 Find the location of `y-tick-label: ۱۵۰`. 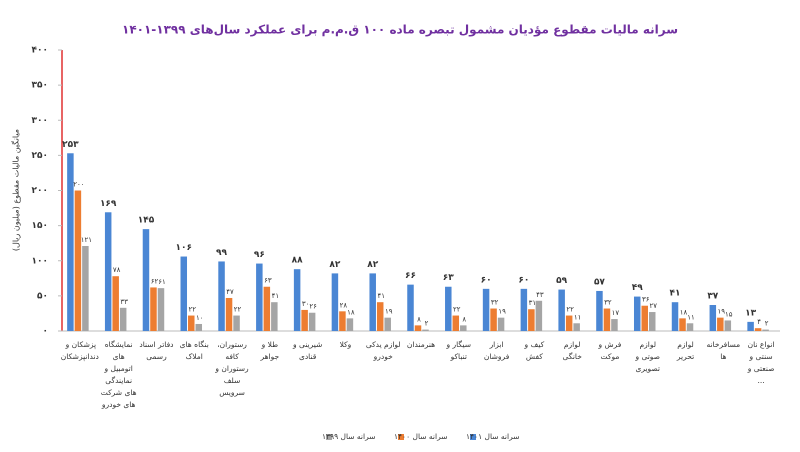

y-tick-label: ۱۵۰ is located at coordinates (40, 226).